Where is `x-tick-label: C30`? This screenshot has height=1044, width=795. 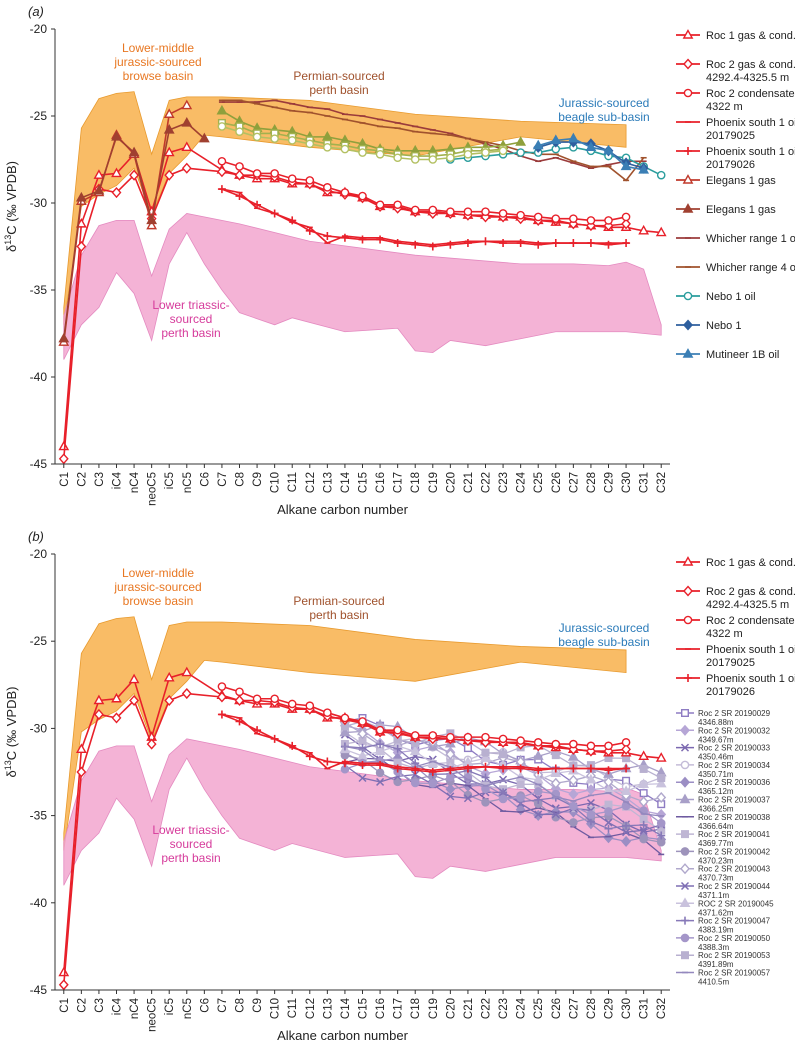 x-tick-label: C30 is located at coordinates (627, 1008).